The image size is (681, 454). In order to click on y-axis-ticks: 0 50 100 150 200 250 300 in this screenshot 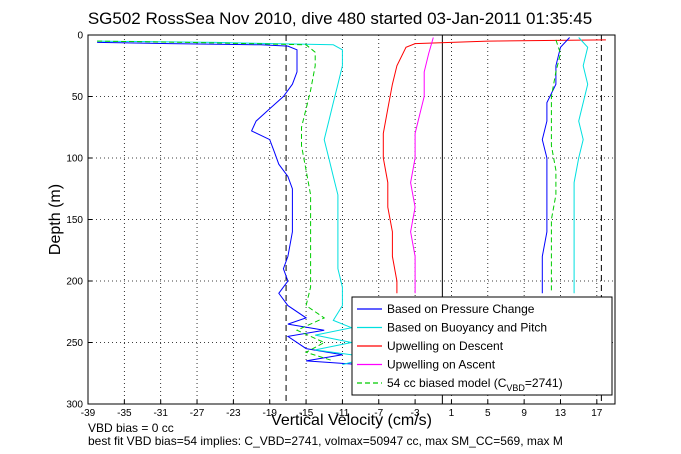, I will do `click(79, 221)`.